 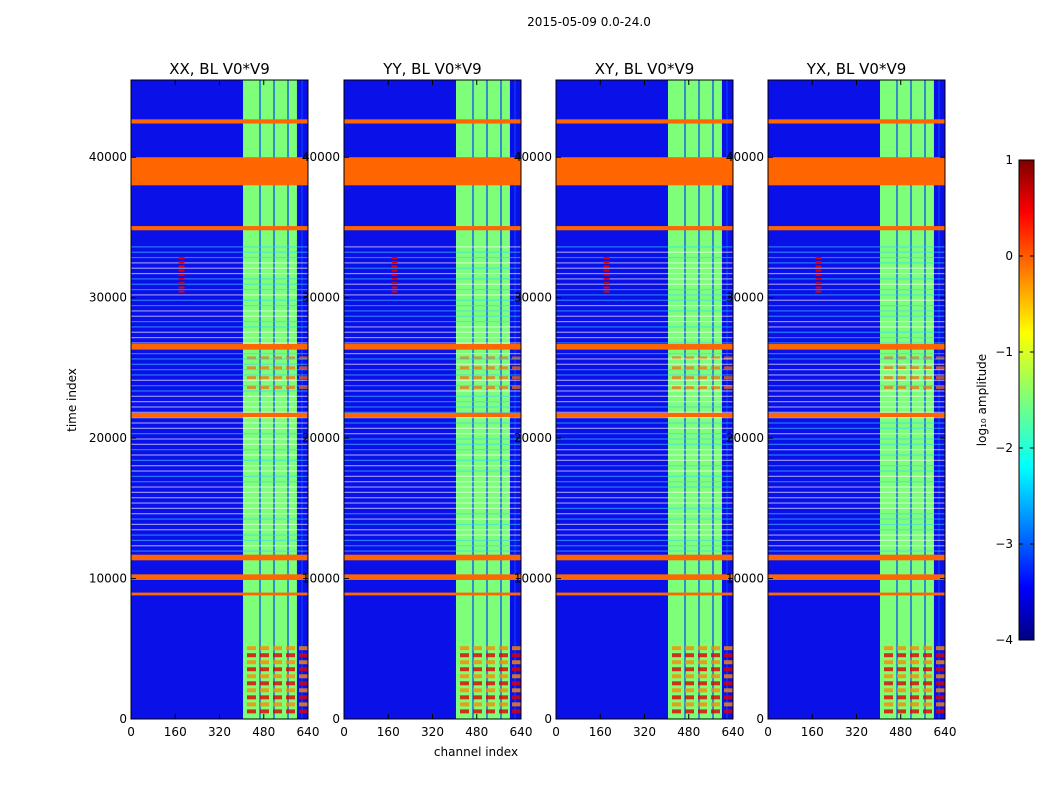 I want to click on y-tick-label: 20000, so click(x=321, y=438).